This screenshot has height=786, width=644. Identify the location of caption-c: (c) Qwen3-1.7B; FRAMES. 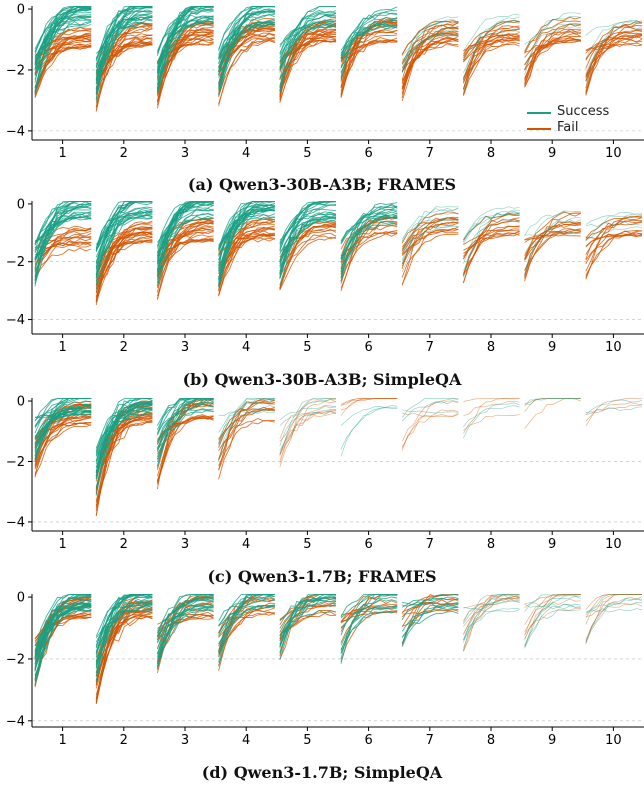
(322, 576).